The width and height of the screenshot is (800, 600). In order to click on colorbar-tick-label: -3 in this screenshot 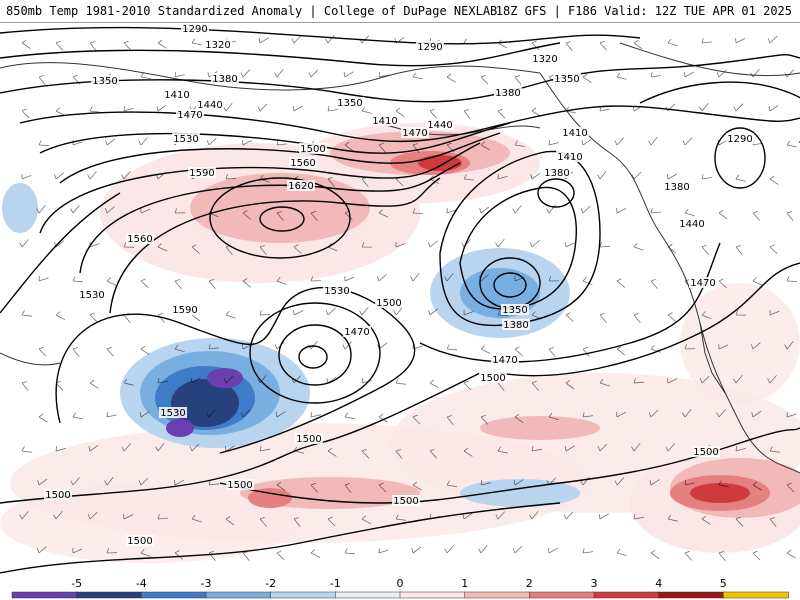, I will do `click(206, 583)`.